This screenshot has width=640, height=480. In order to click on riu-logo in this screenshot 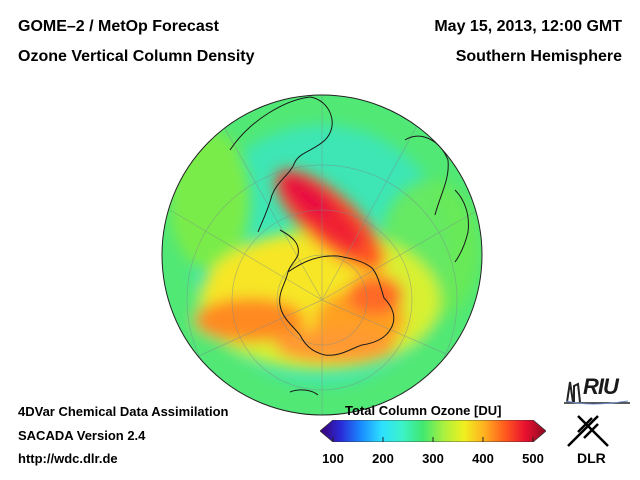, I will do `click(597, 393)`.